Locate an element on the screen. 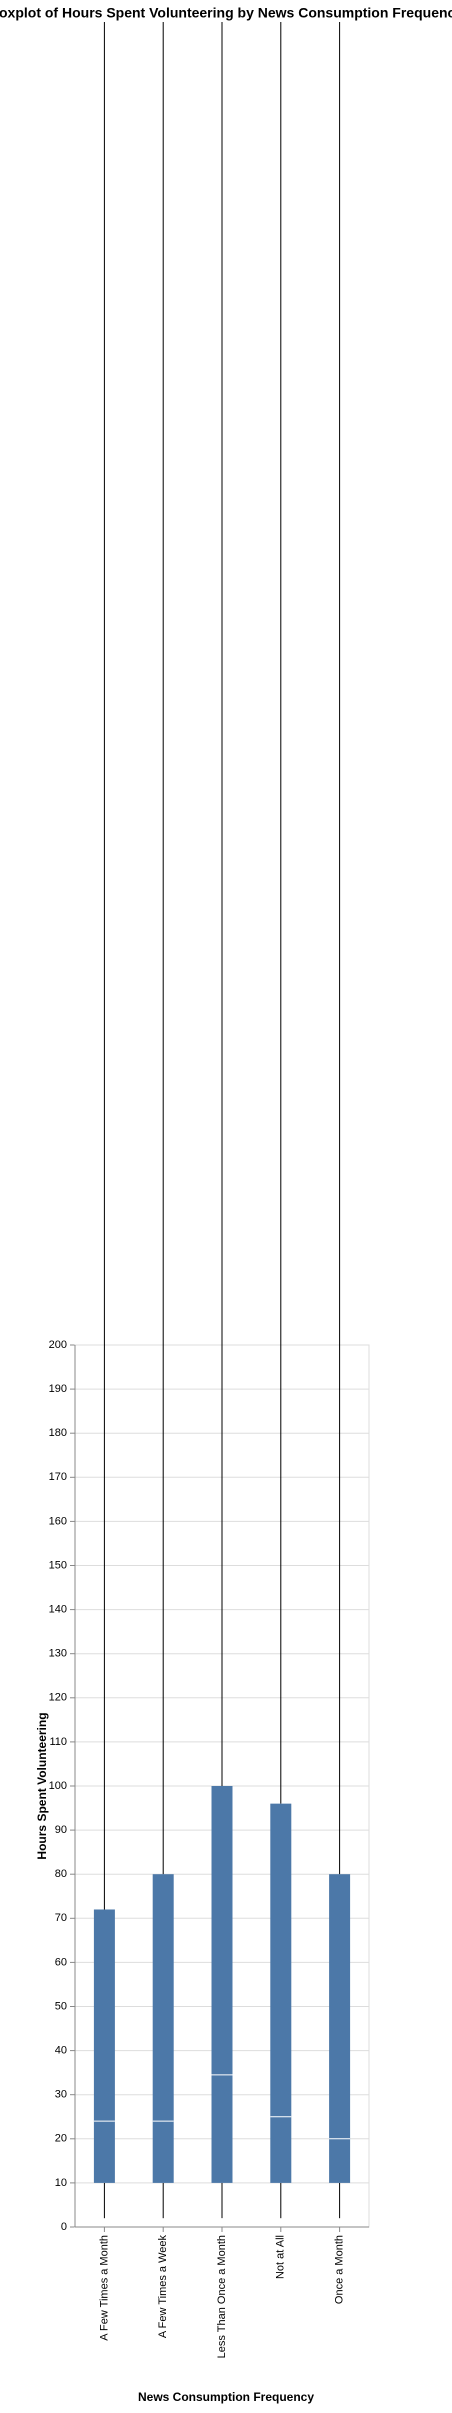 This screenshot has height=2413, width=452. y-tick-label: 190 is located at coordinates (58, 1389).